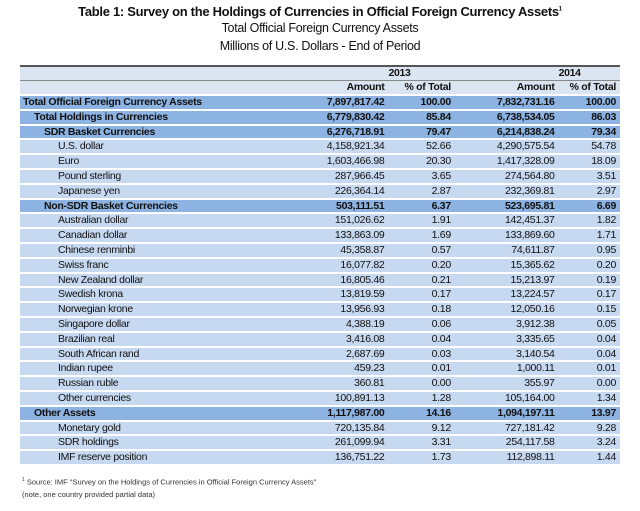 Image resolution: width=640 pixels, height=511 pixels. What do you see at coordinates (160, 147) in the screenshot?
I see `row-label: U.S. dollar` at bounding box center [160, 147].